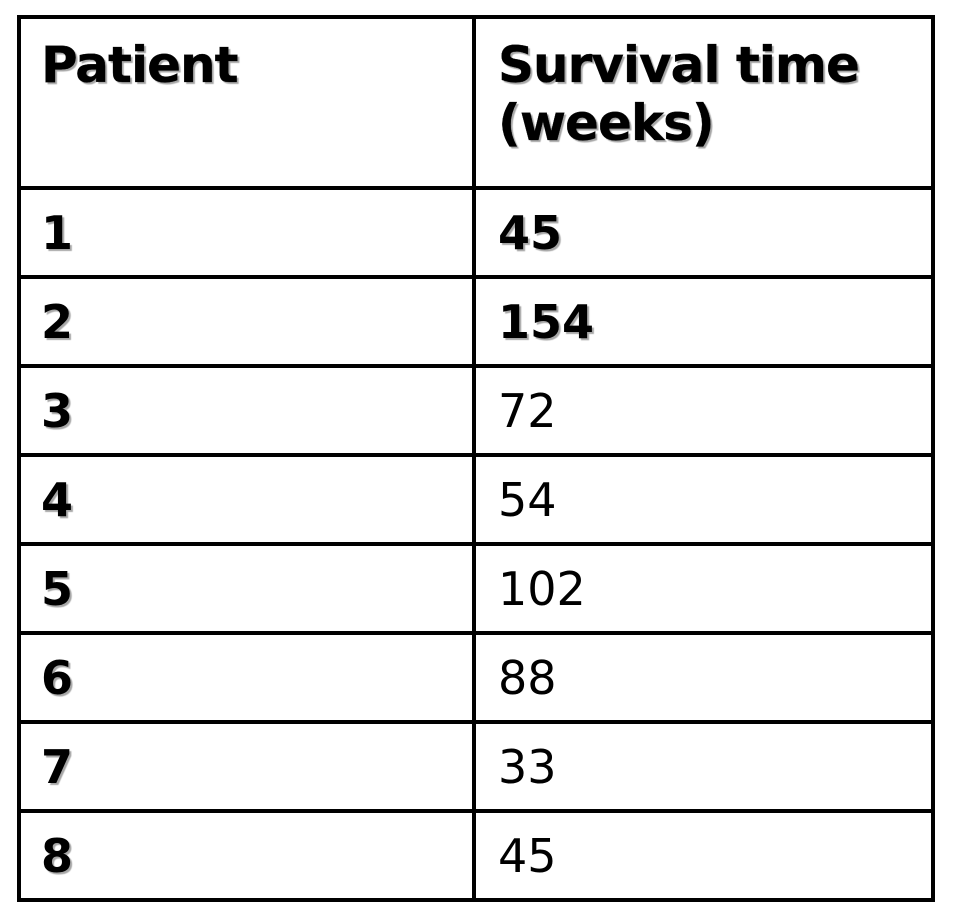  I want to click on table-row: 5 102, so click(476, 588).